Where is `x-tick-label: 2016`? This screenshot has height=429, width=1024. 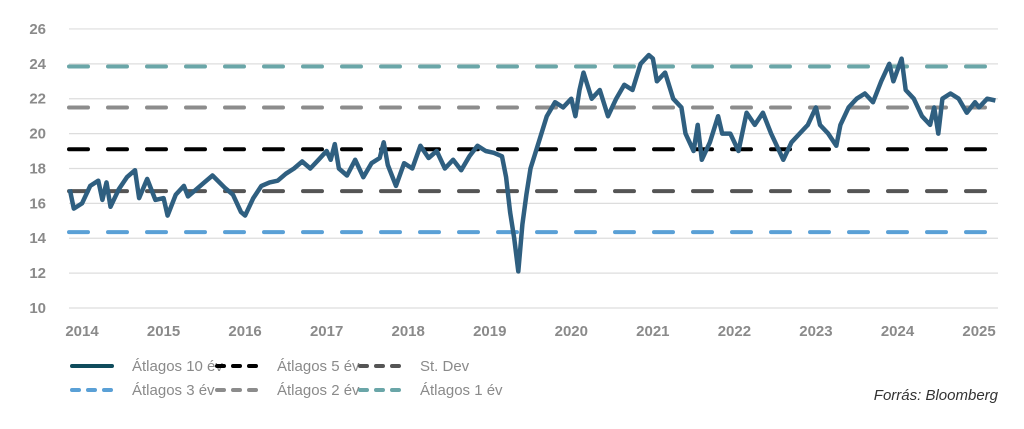
x-tick-label: 2016 is located at coordinates (244, 331).